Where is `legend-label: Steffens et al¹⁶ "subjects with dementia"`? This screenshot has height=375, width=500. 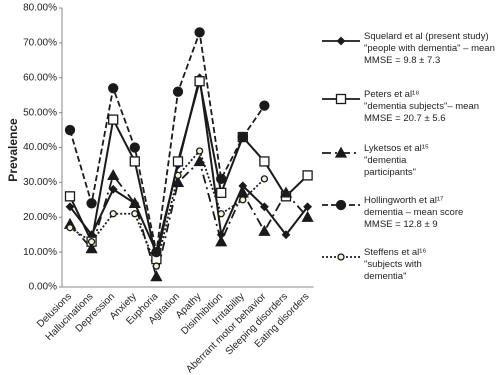 legend-label: Steffens et al¹⁶ "subjects with dementia" is located at coordinates (395, 264).